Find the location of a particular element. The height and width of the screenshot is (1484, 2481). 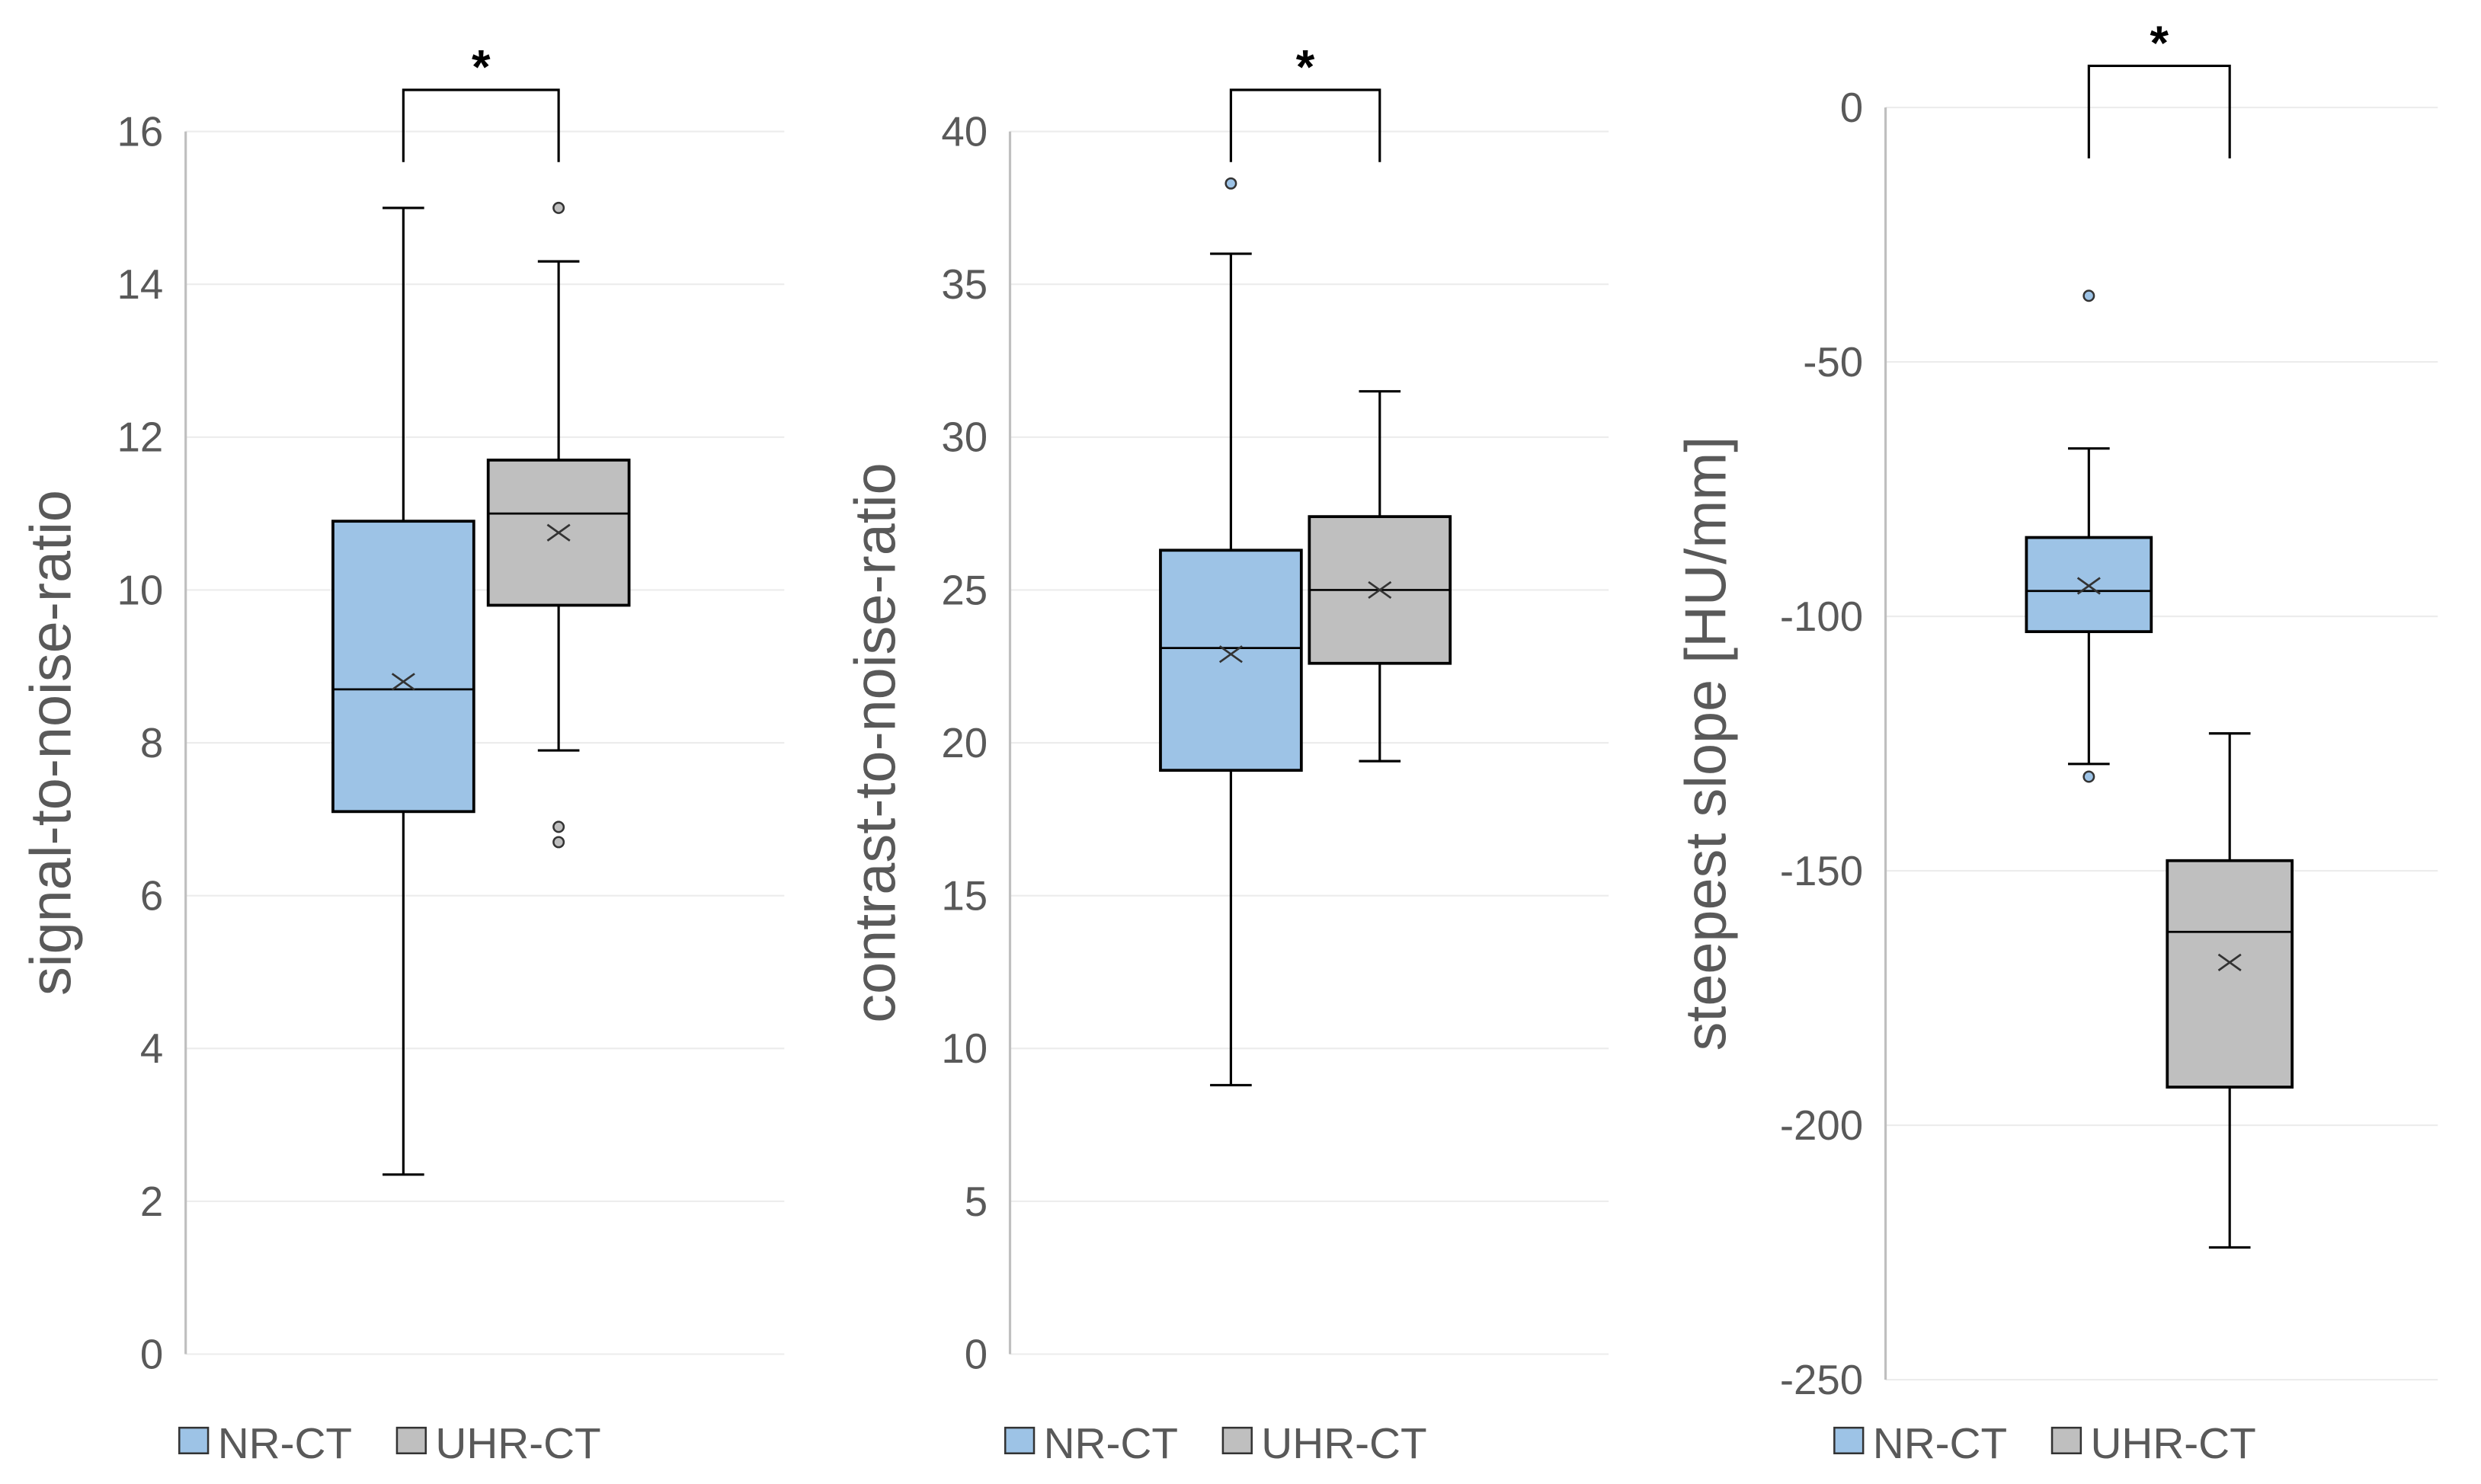

y-tick-label: 30 is located at coordinates (964, 437).